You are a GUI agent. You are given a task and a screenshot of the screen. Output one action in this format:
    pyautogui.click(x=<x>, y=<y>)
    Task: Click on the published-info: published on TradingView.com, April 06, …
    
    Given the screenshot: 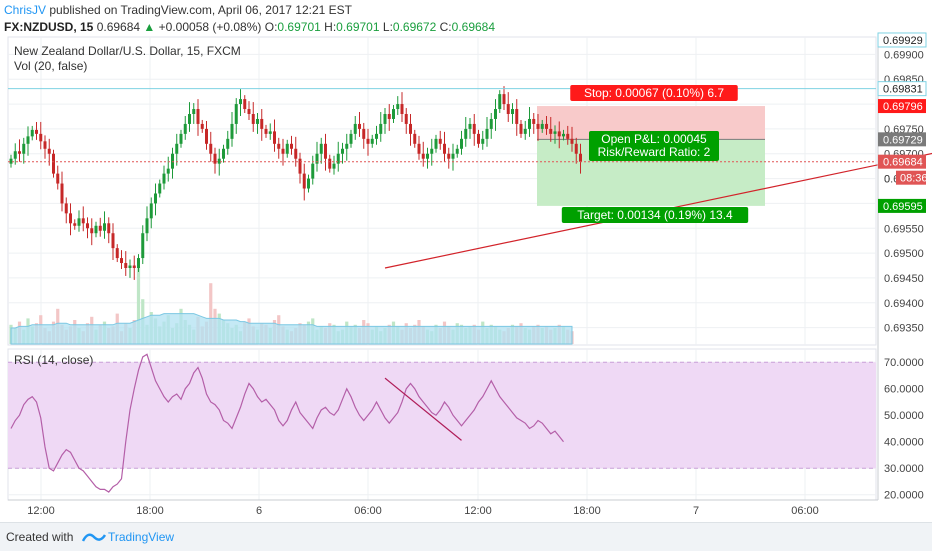 What is the action you would take?
    pyautogui.click(x=201, y=10)
    